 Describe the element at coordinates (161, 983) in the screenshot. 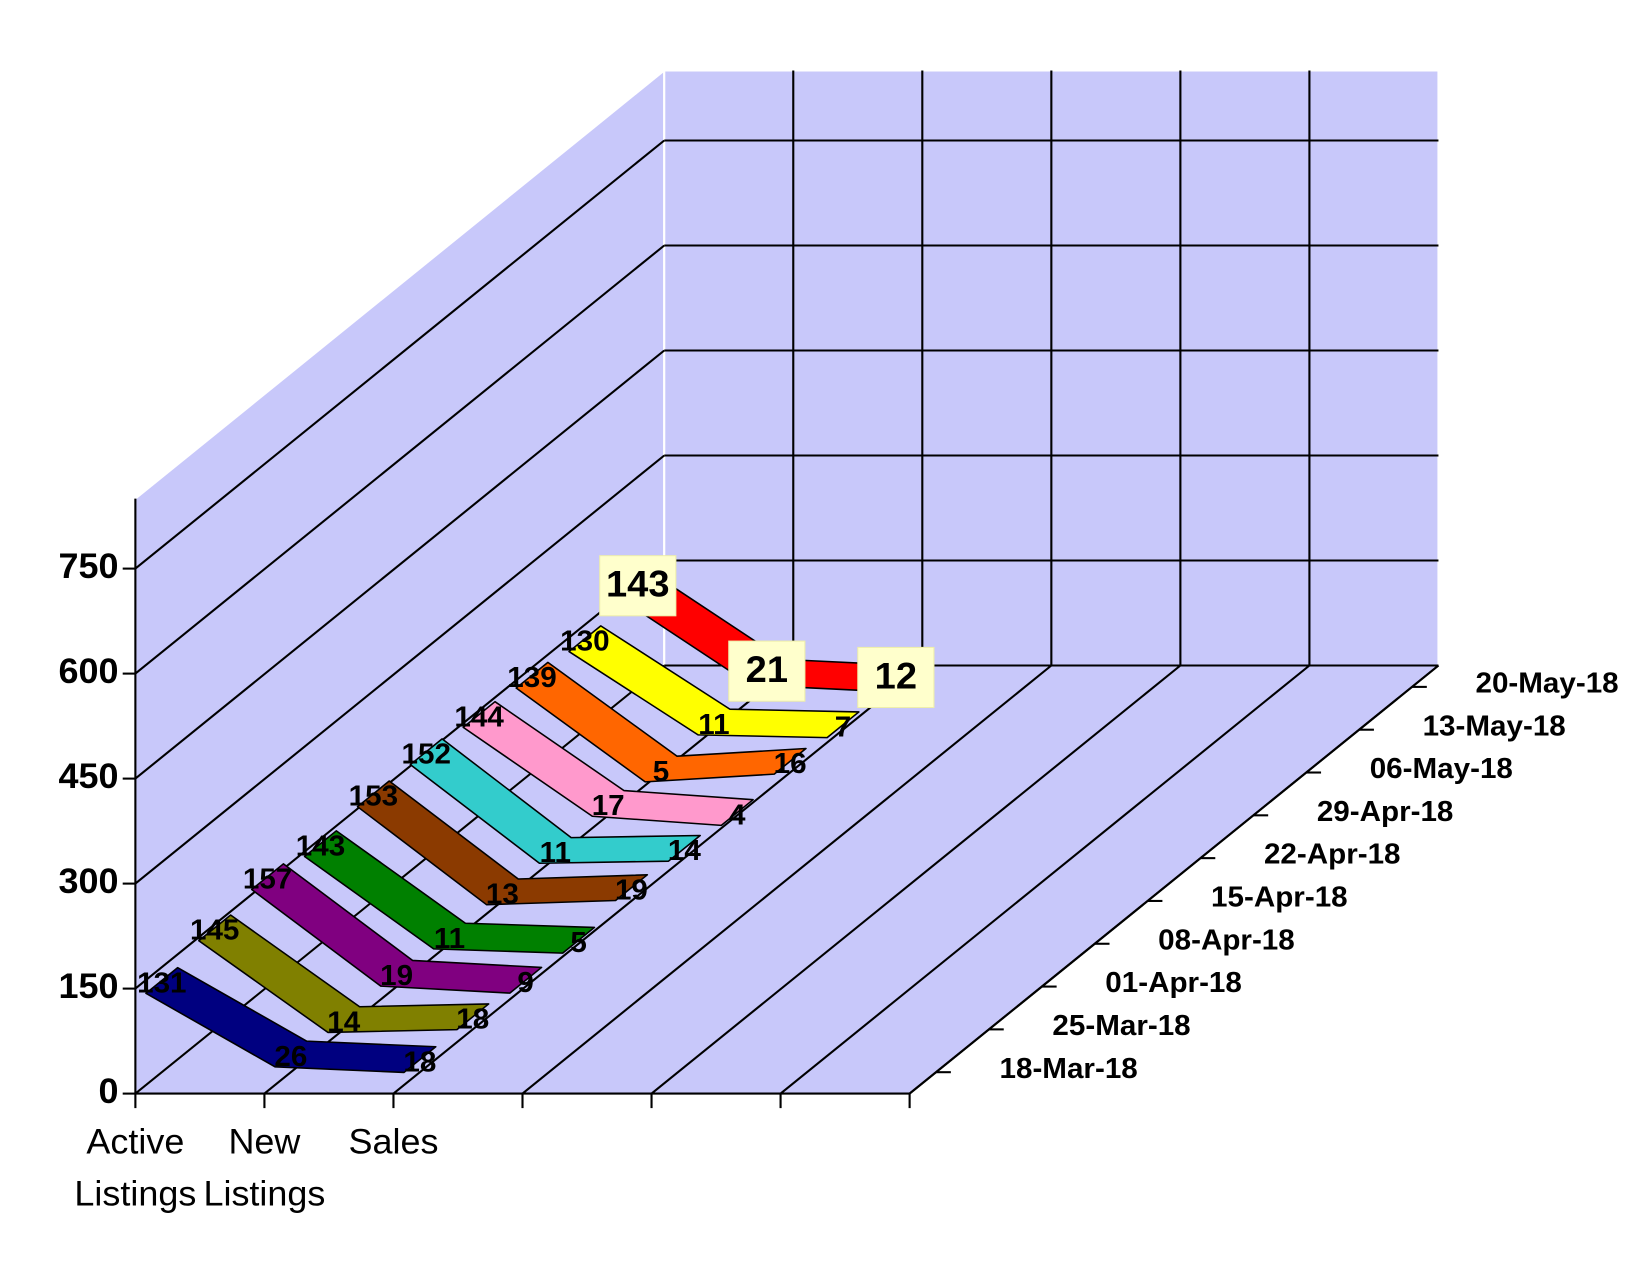

I see `data-label: 131` at that location.